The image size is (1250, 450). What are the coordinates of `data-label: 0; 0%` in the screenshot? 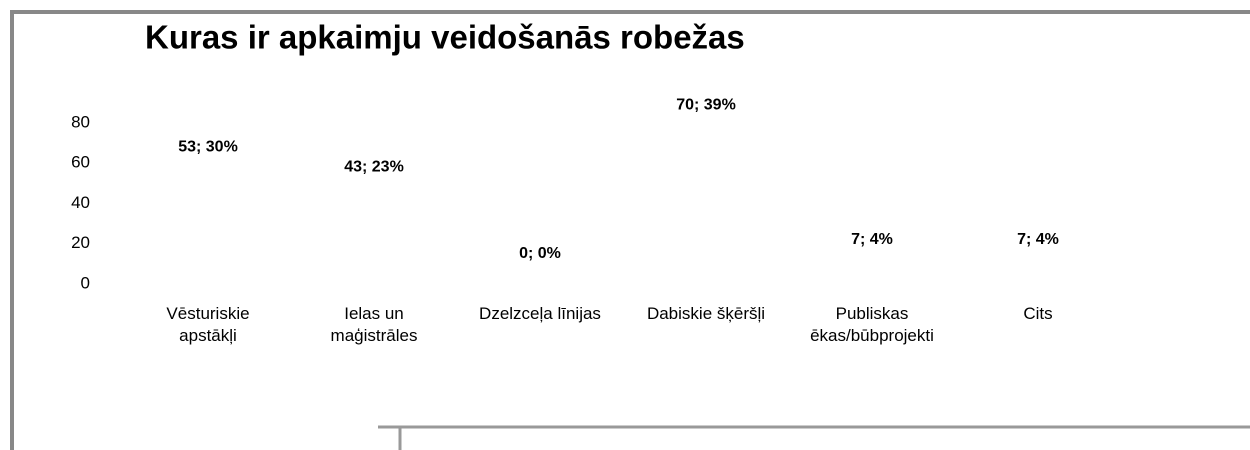 It's located at (540, 253).